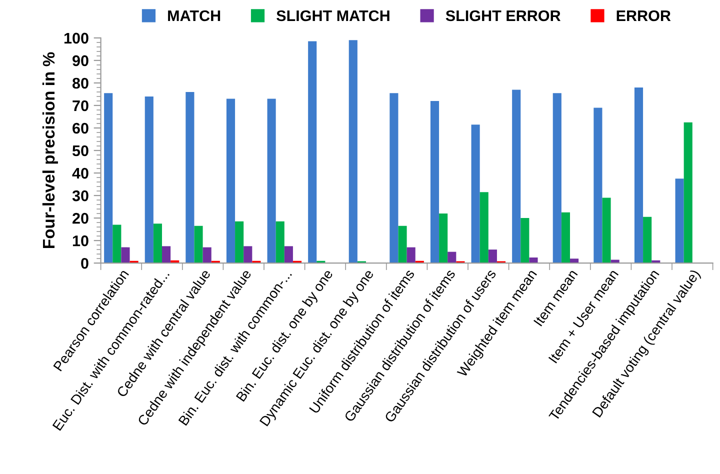 Image resolution: width=720 pixels, height=474 pixels. I want to click on y-tick-label: 0, so click(84, 263).